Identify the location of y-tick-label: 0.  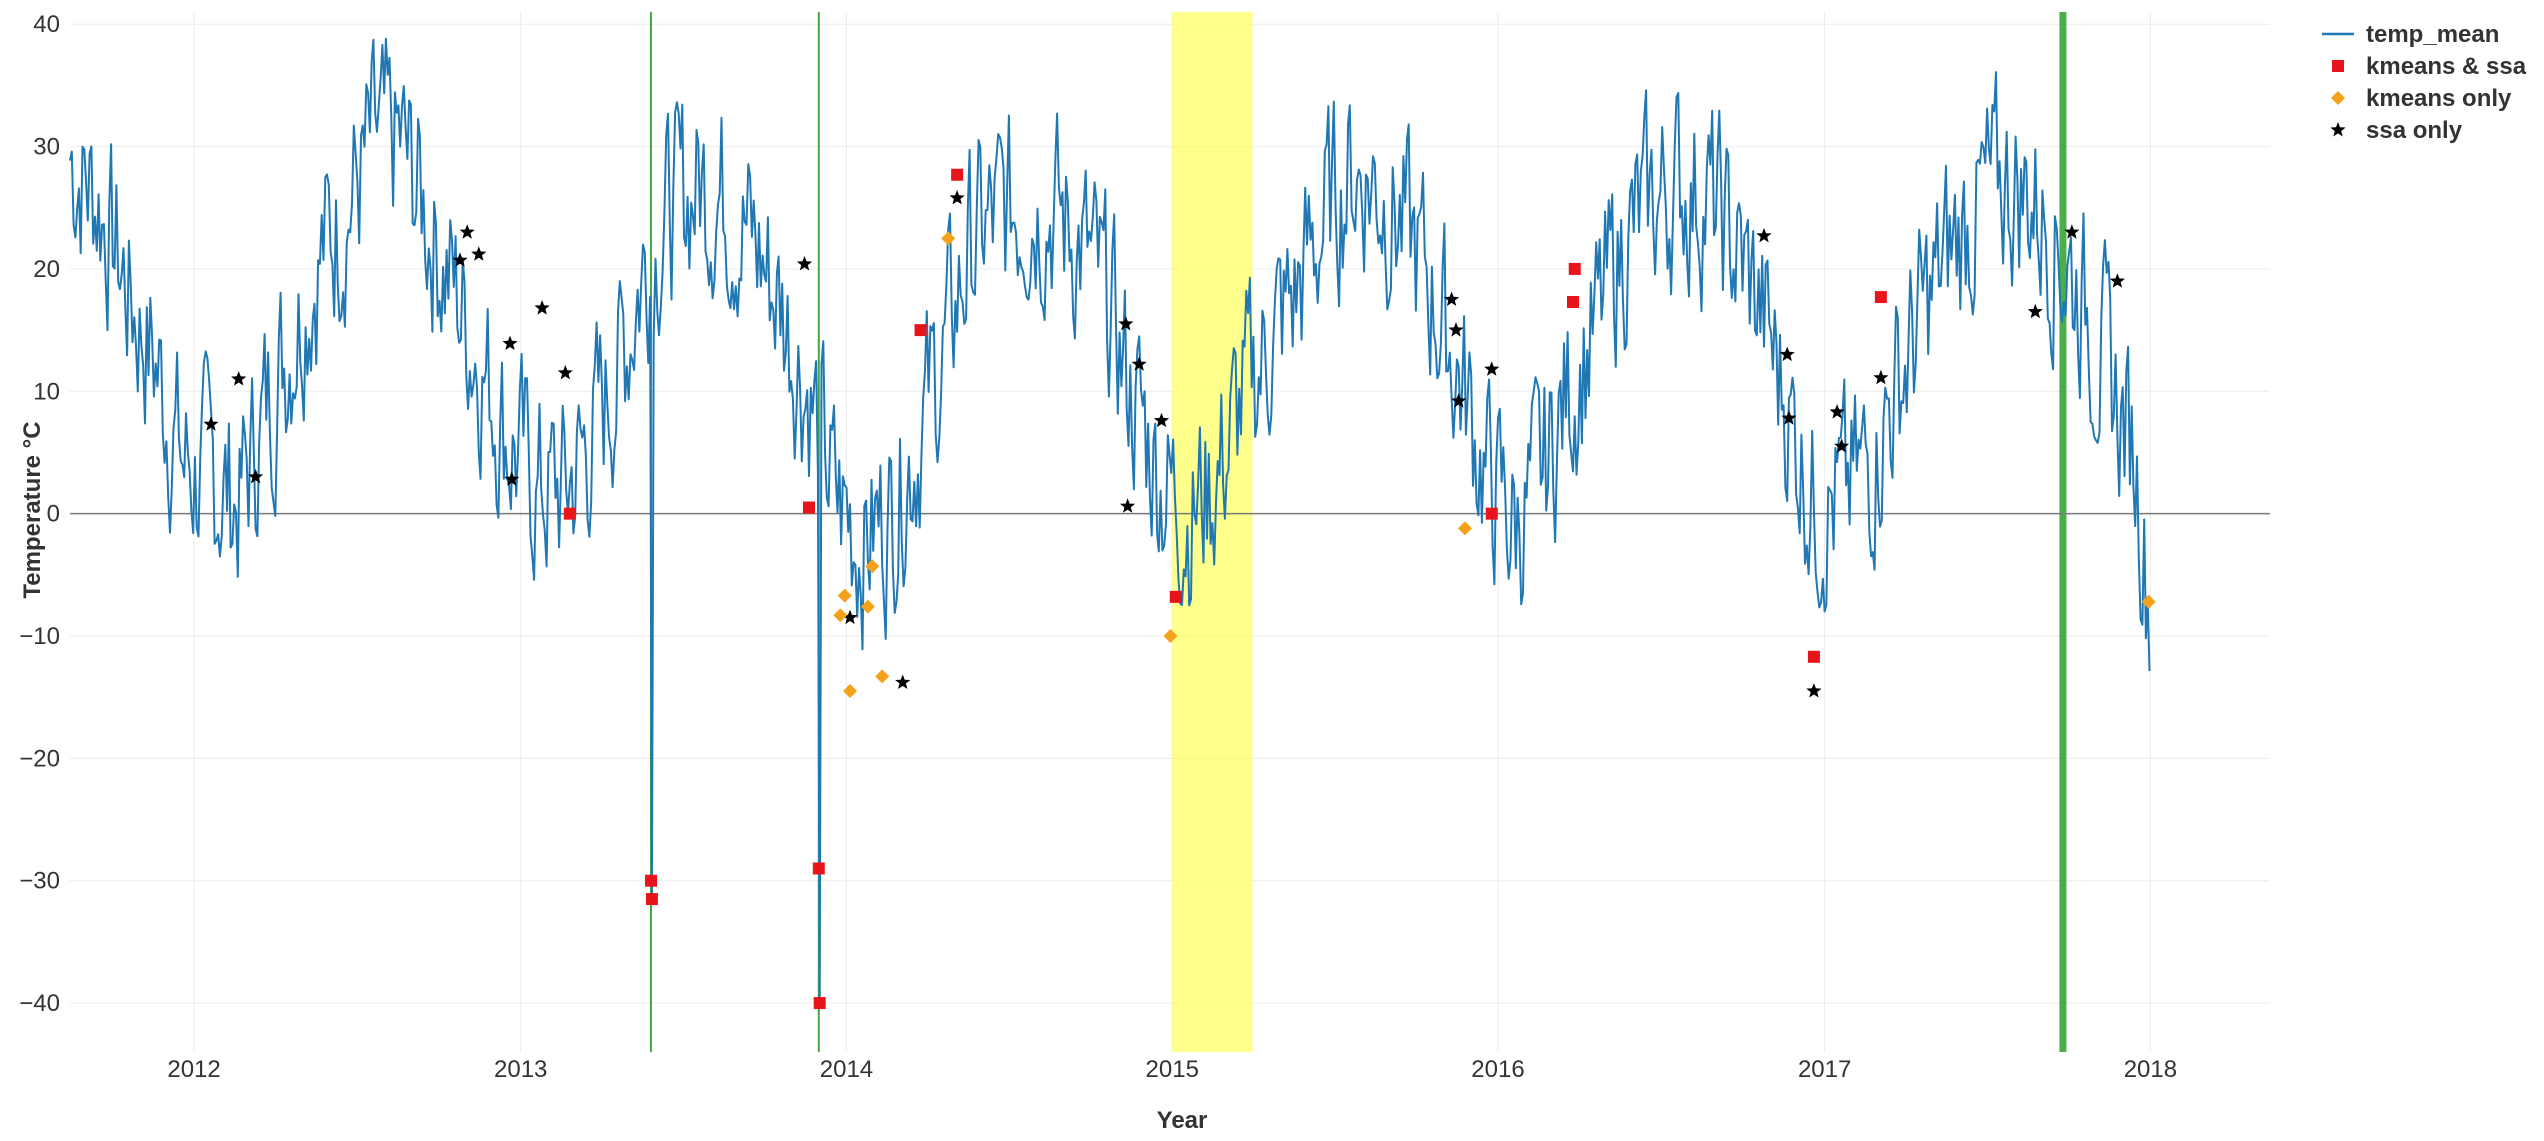
(53, 514).